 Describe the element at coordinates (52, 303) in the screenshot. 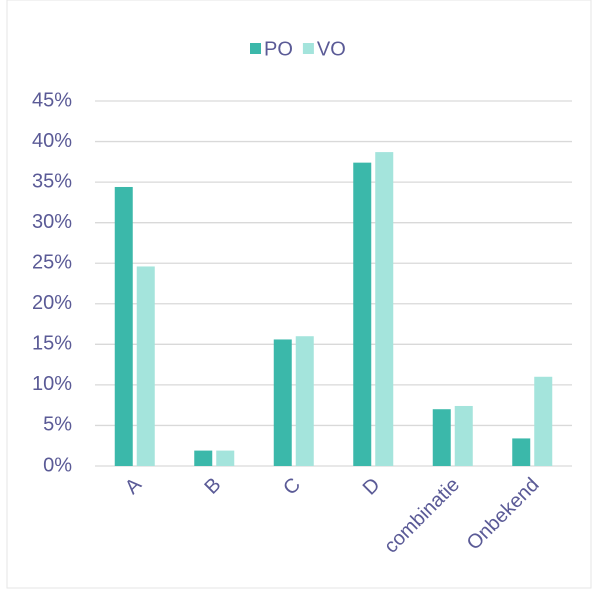

I see `y-tick-label: 20%` at that location.